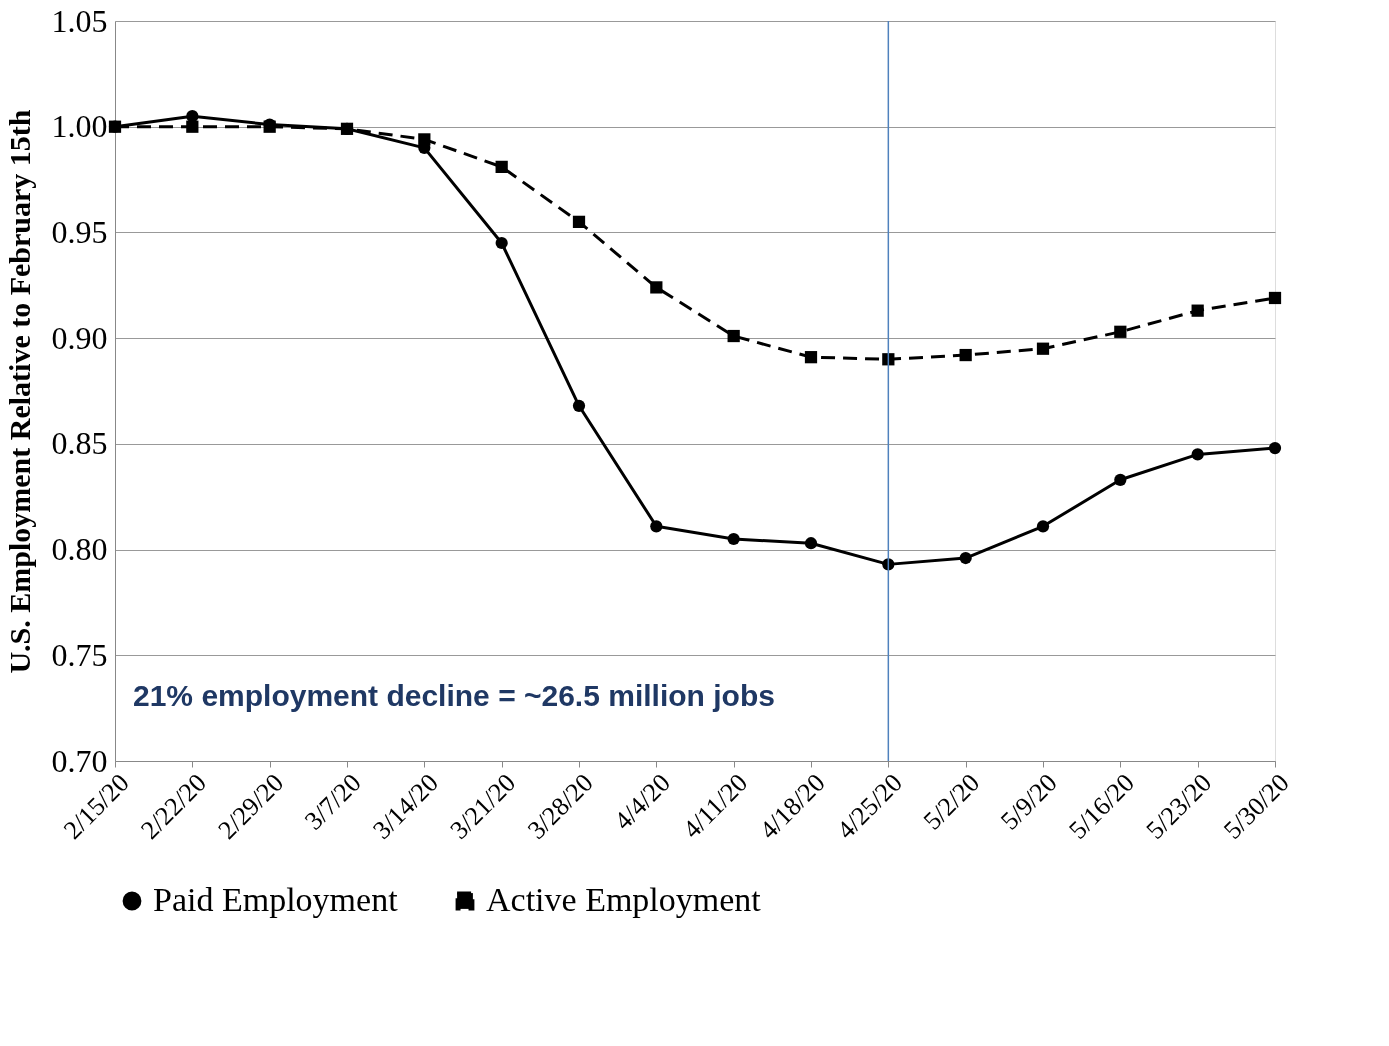  I want to click on y-tick-label: 0.80, so click(79, 549).